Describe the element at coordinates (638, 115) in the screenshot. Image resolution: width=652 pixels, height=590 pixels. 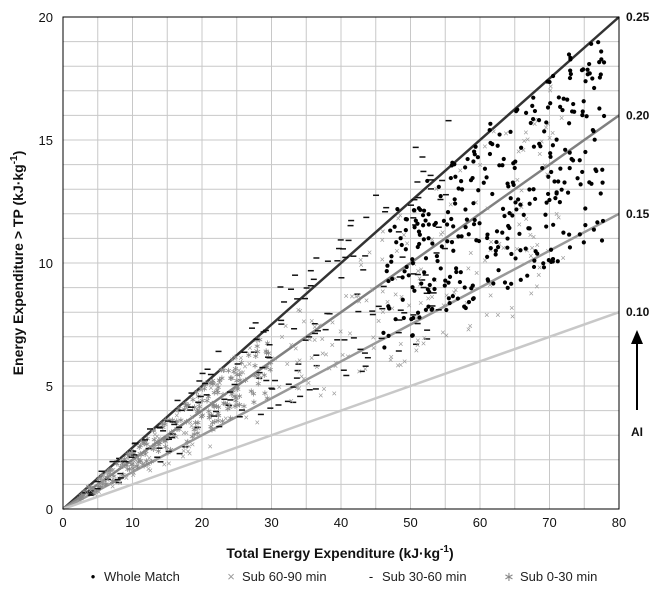
I see `reference-line-label: 0.20` at that location.